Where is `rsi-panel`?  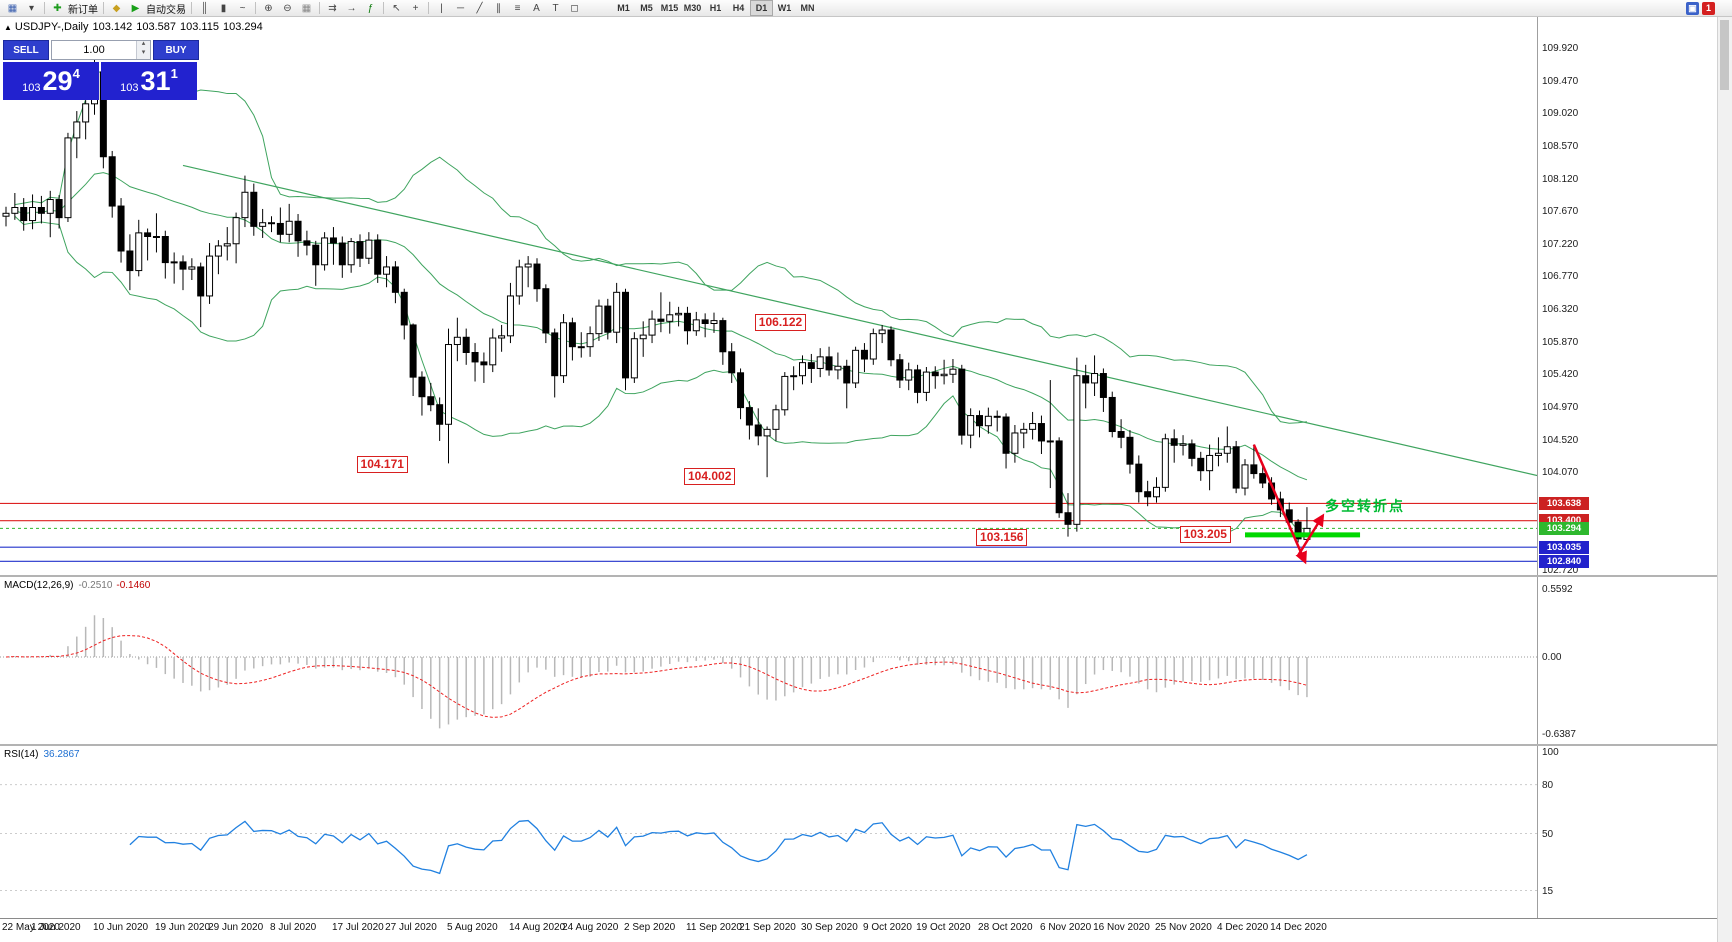
rsi-panel is located at coordinates (768, 838).